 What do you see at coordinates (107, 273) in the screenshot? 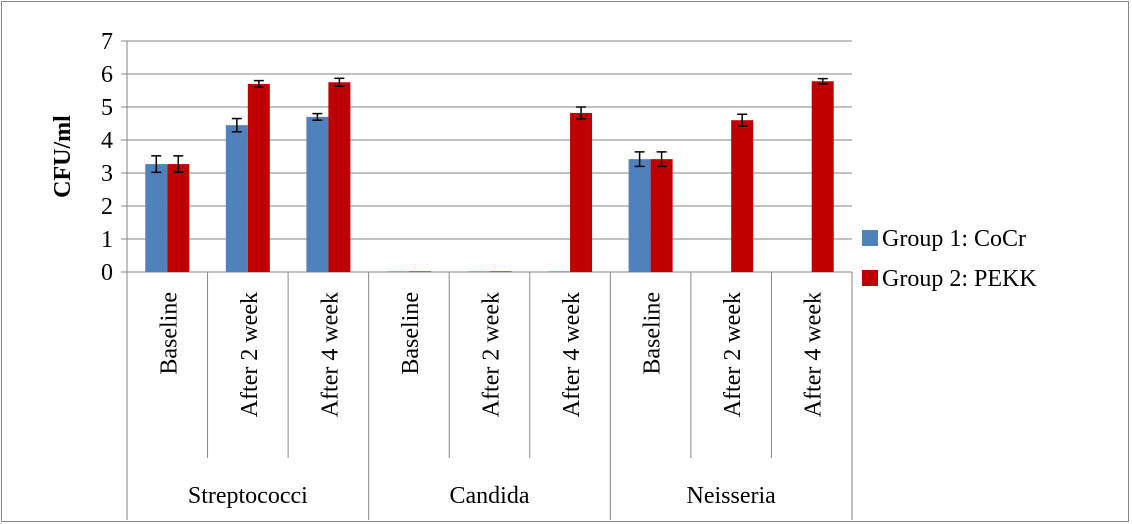
I see `y-tick-label: 0` at bounding box center [107, 273].